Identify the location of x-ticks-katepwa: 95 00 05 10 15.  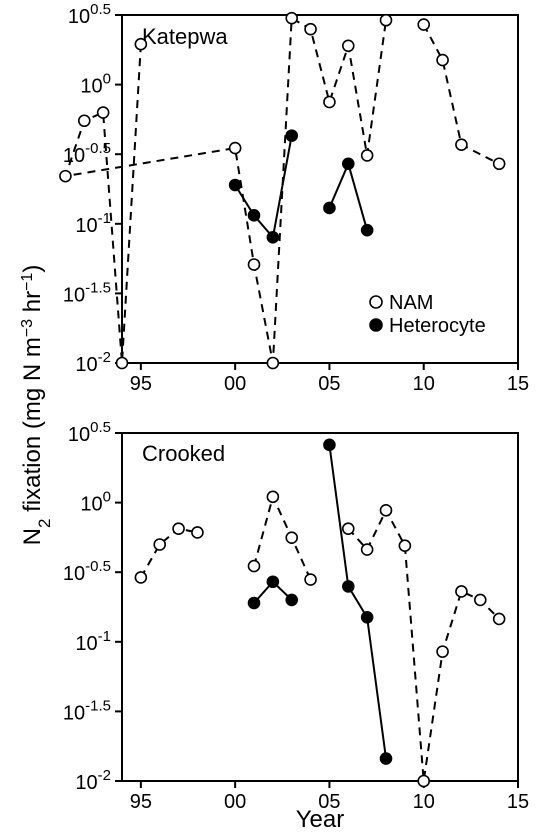
(329, 379).